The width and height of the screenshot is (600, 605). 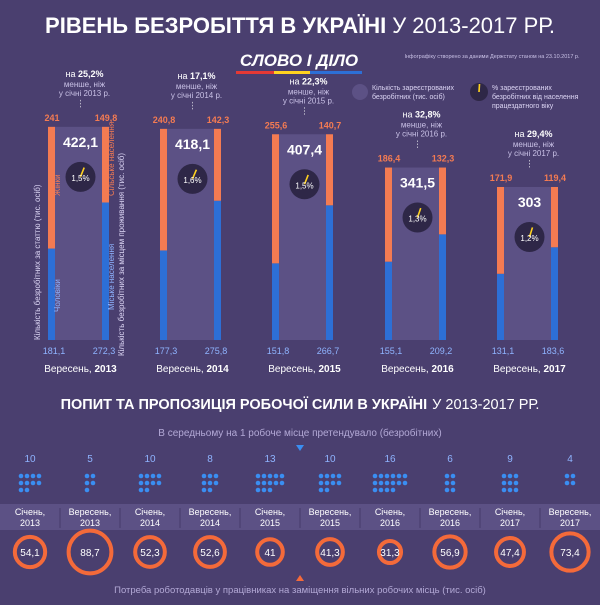 What do you see at coordinates (417, 183) in the screenshot?
I see `total-value: 341,5` at bounding box center [417, 183].